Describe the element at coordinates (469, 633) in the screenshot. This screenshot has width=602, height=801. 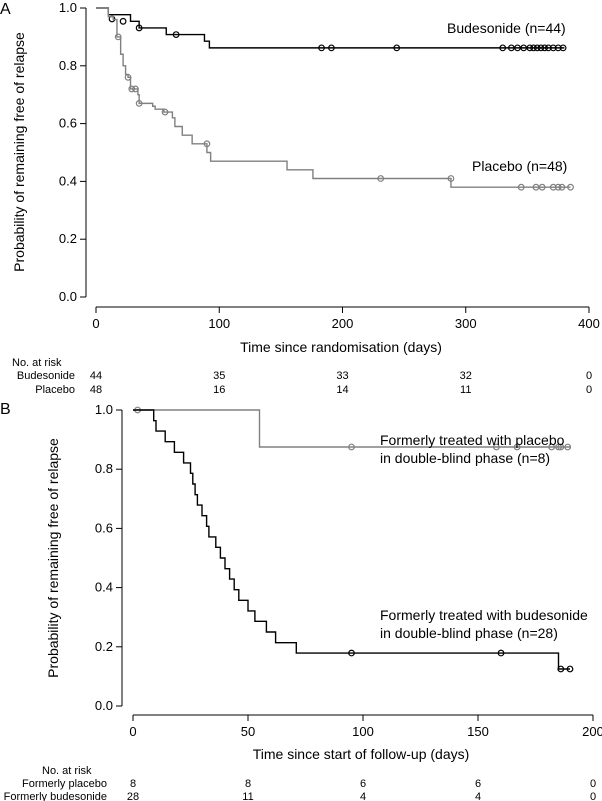
I see `panel-b-series-label-budesonide-line2: in double-blind phase (n=28)` at that location.